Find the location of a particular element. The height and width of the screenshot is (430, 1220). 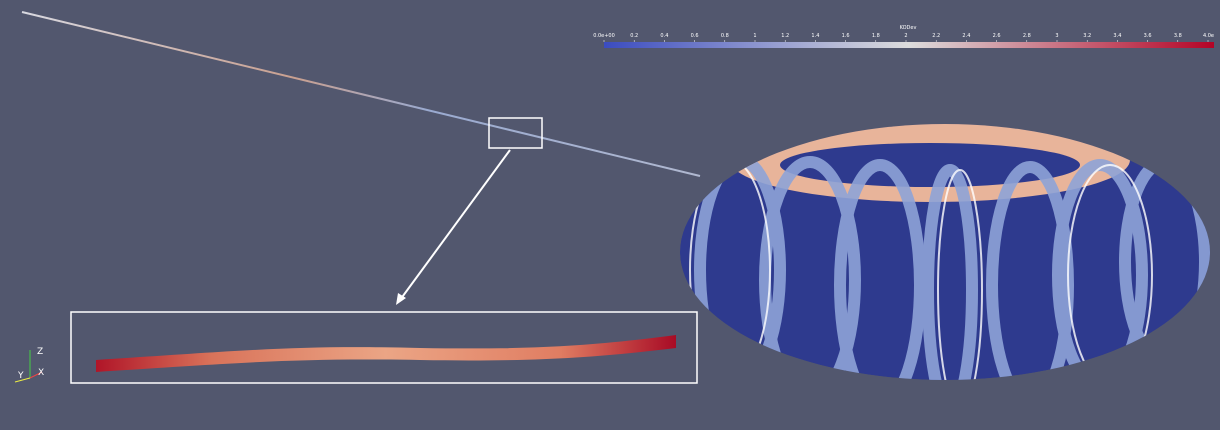

colorbar-tick-label: 2.2 is located at coordinates (936, 36).